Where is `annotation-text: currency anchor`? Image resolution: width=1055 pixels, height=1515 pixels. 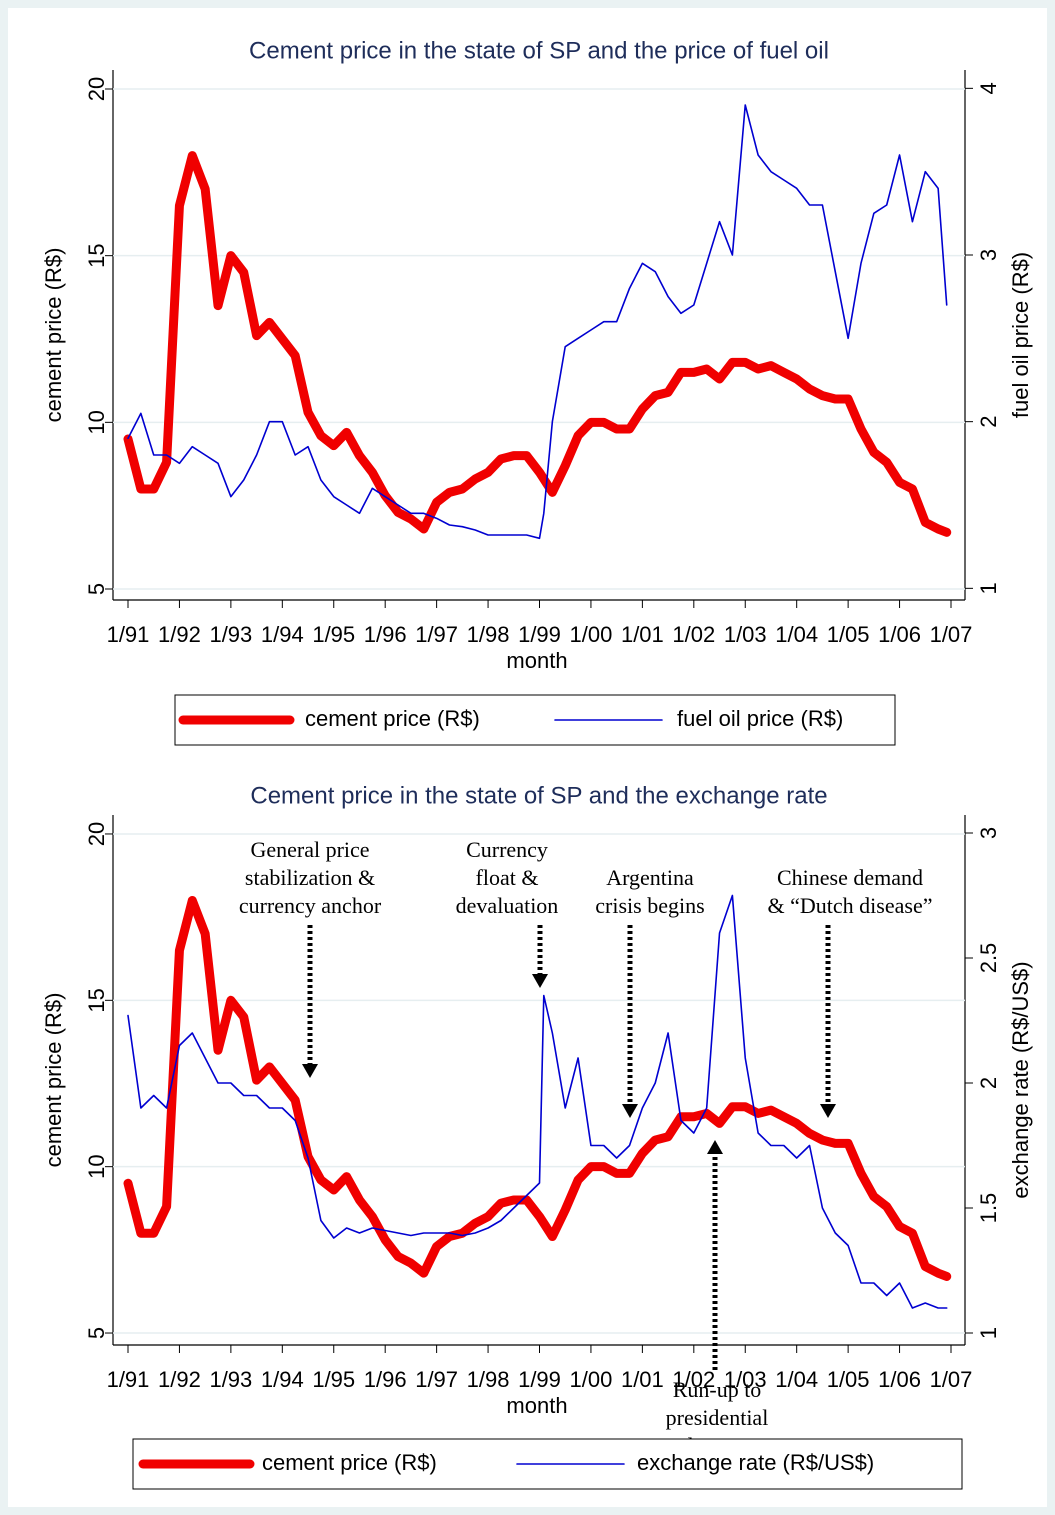
annotation-text: currency anchor is located at coordinates (310, 905).